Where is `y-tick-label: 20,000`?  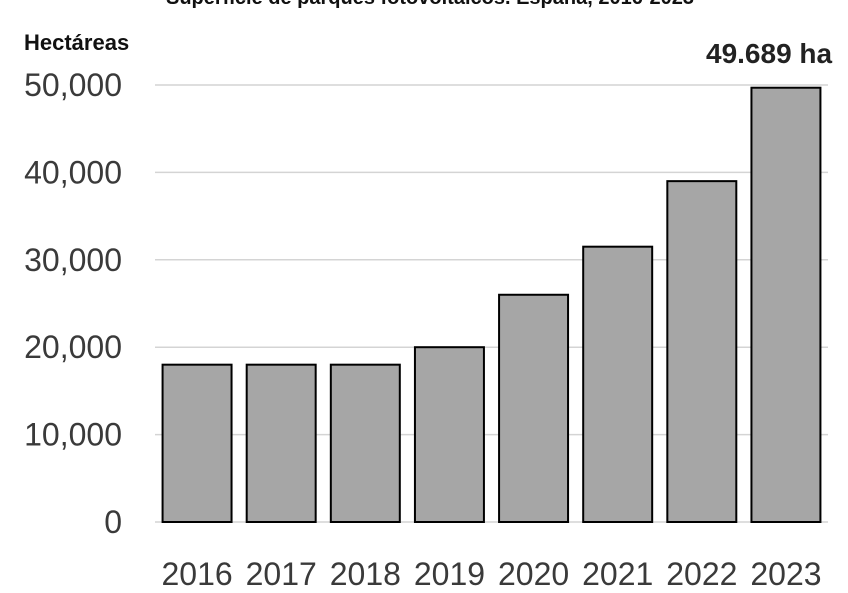
y-tick-label: 20,000 is located at coordinates (73, 347).